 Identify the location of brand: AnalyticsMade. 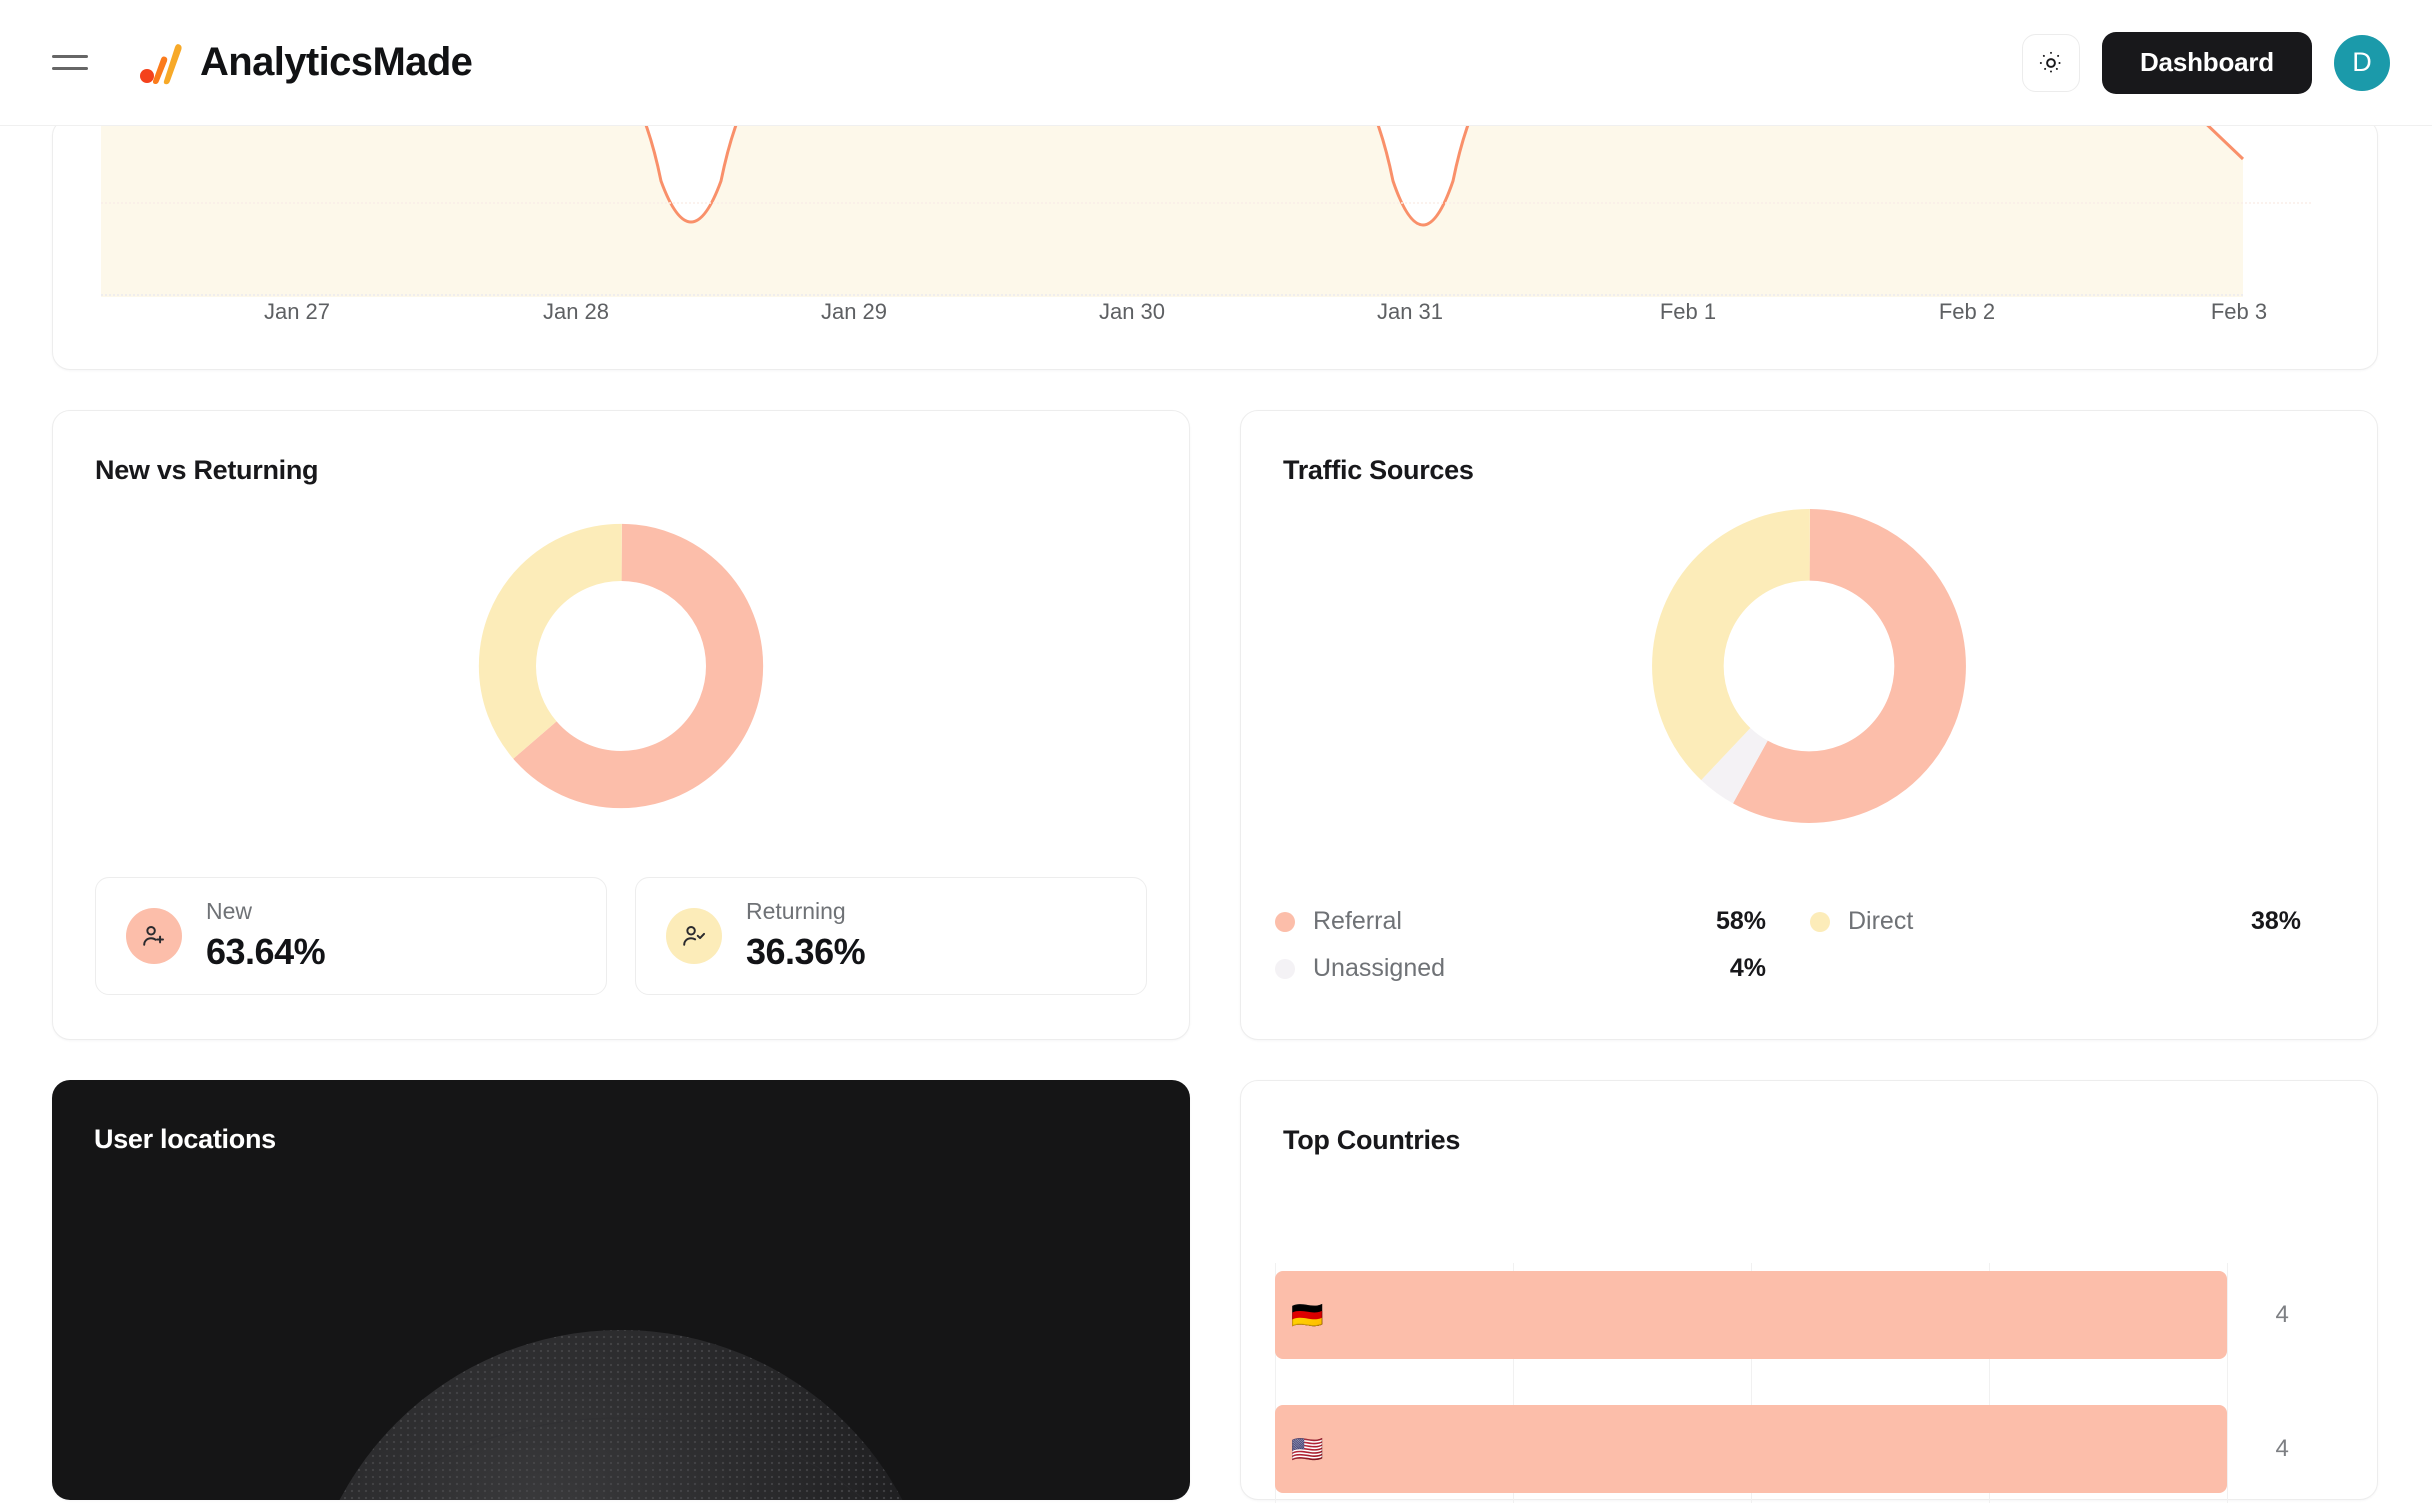
(303, 63).